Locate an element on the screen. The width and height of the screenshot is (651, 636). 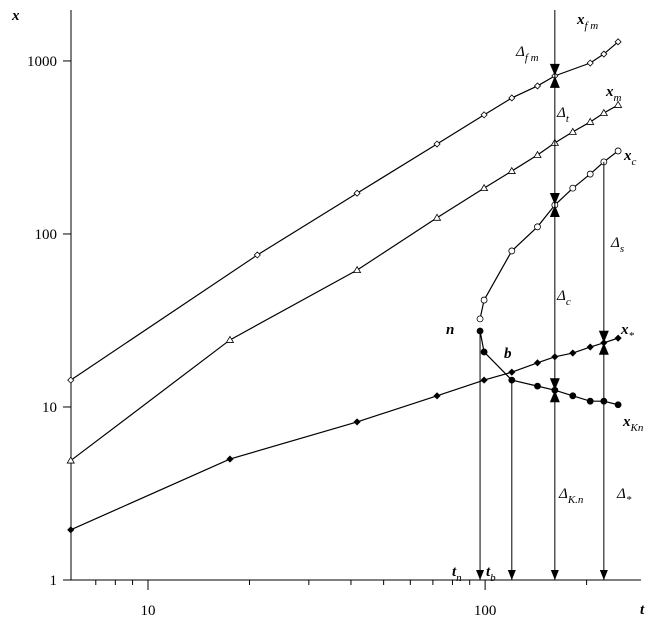
annotation: Δt is located at coordinates (563, 115).